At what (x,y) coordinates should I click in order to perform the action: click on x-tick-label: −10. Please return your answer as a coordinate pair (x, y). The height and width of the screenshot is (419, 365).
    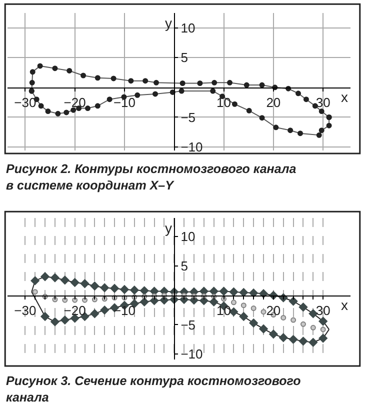
    Looking at the image, I should click on (124, 310).